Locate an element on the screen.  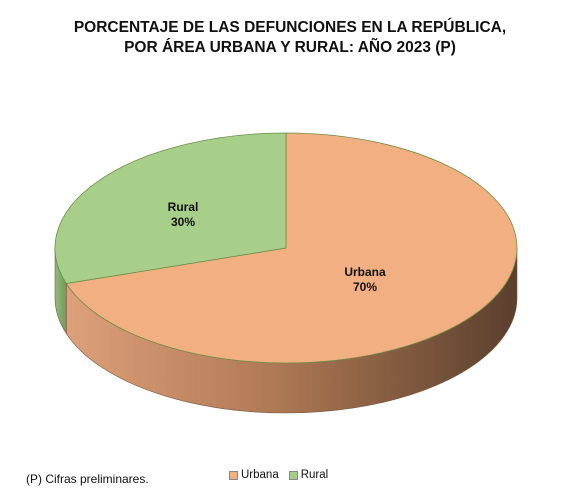
slice-value-urbana: 70% is located at coordinates (365, 287).